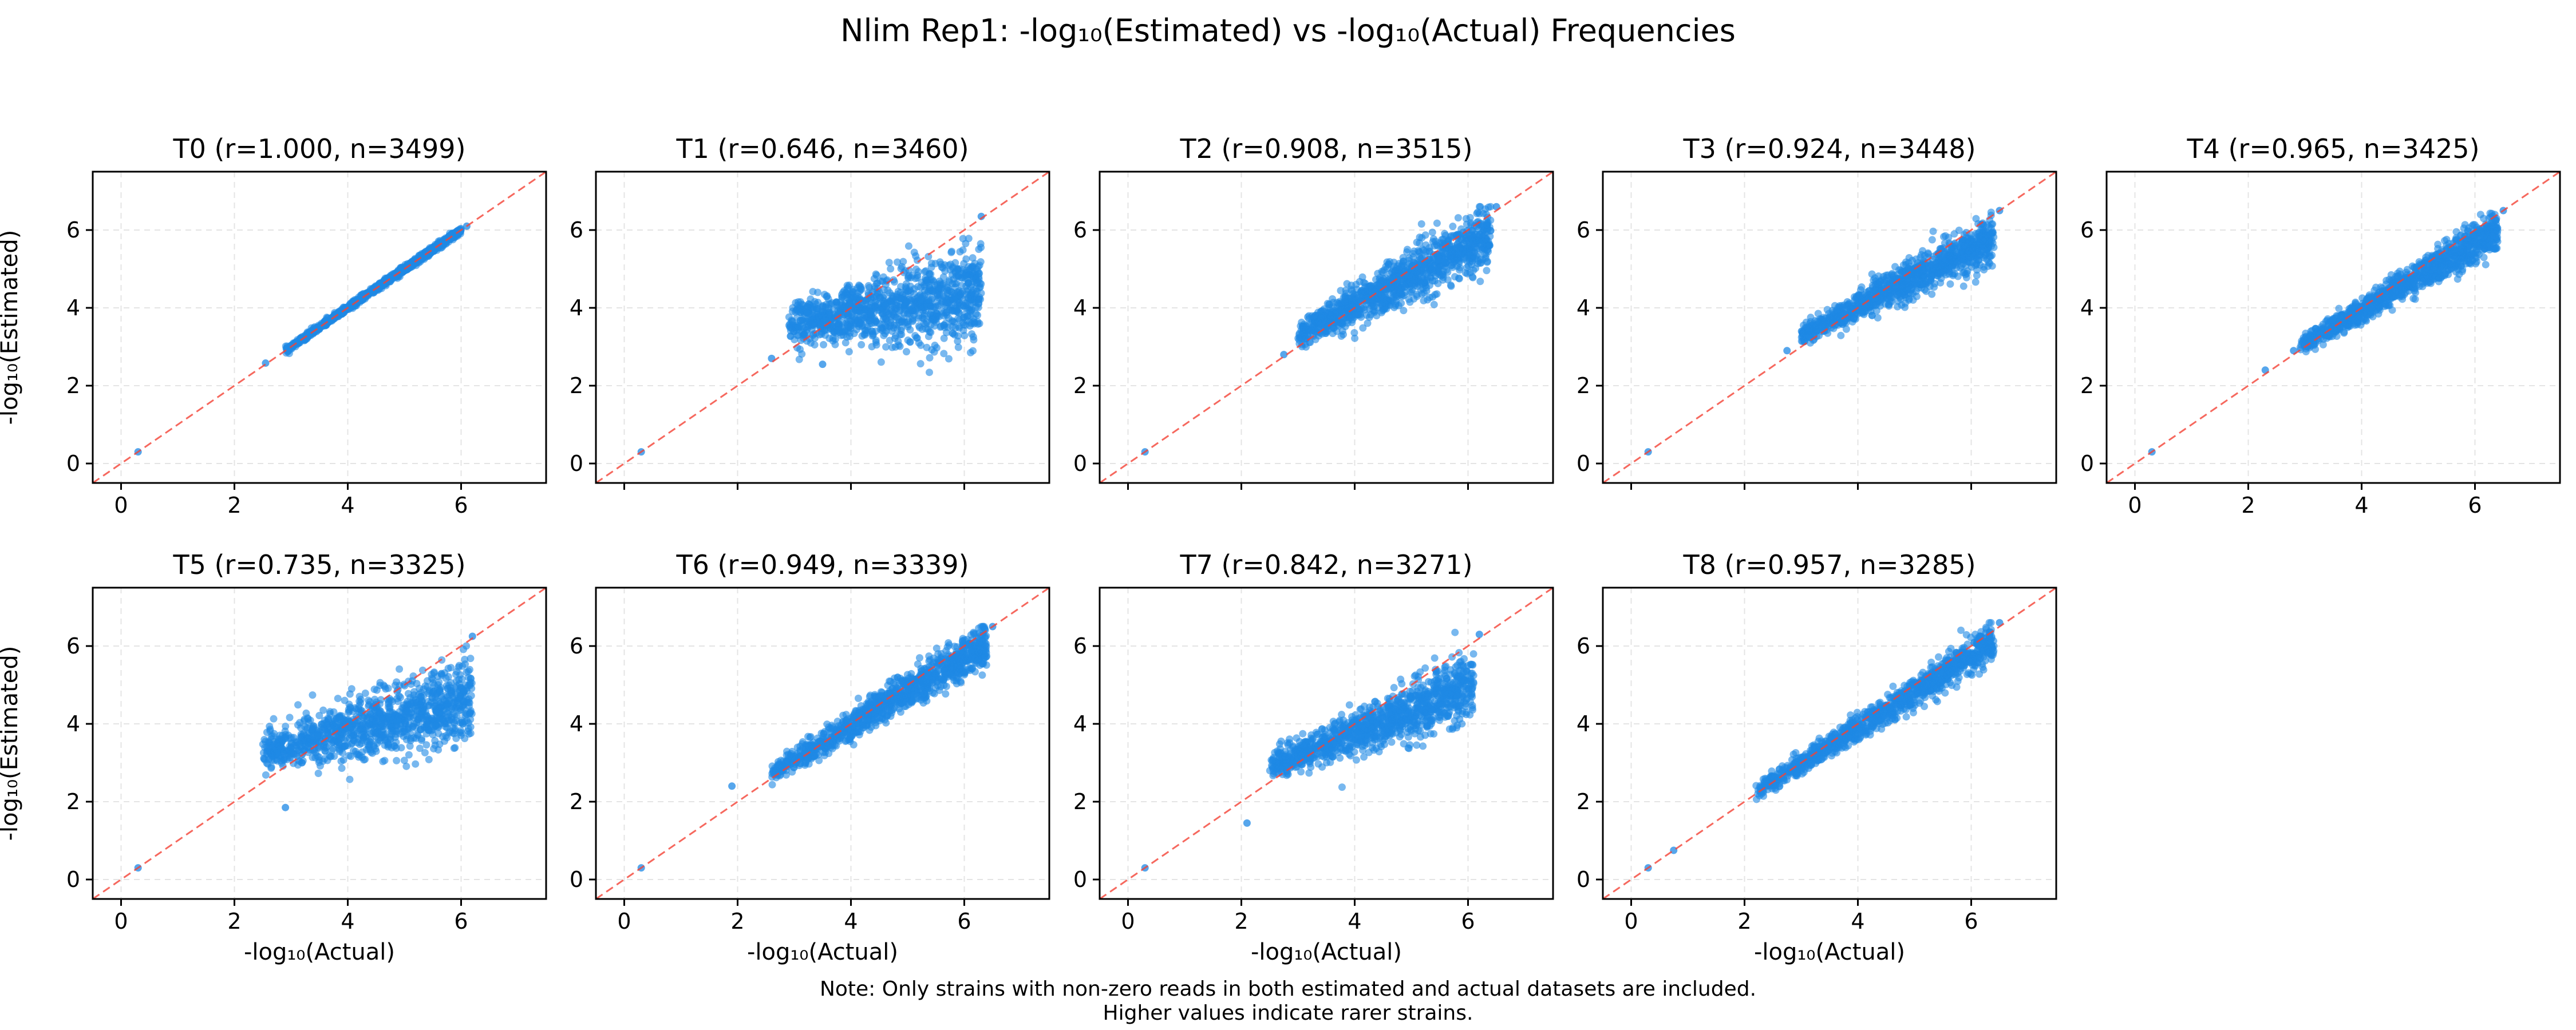 Image resolution: width=2576 pixels, height=1030 pixels. What do you see at coordinates (11, 327) in the screenshot?
I see `y-axis-label: -log₁₀(Estimated)` at bounding box center [11, 327].